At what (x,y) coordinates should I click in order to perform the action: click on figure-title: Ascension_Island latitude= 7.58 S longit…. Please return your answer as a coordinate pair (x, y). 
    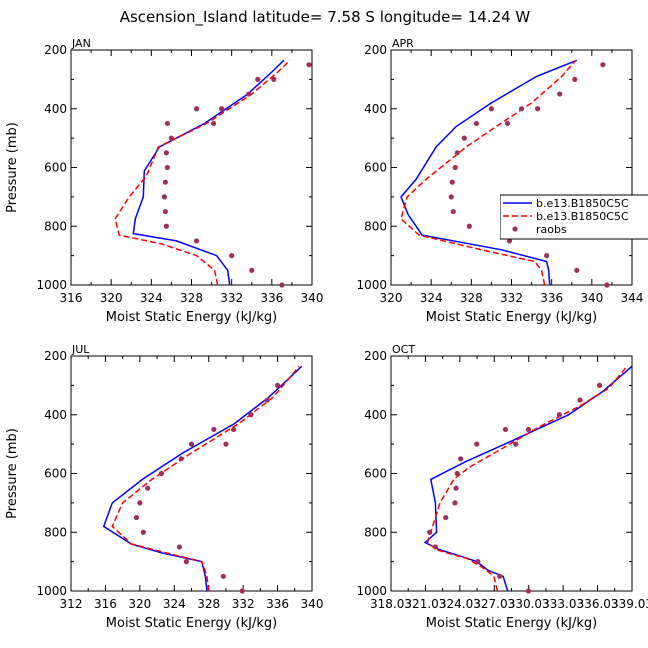
    Looking at the image, I should click on (325, 17).